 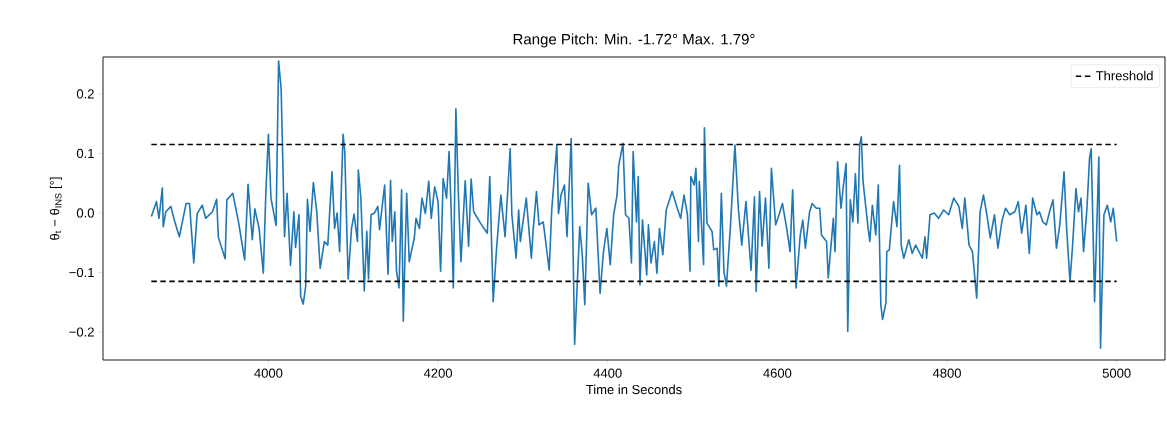 What do you see at coordinates (607, 373) in the screenshot?
I see `x-tick-label: 4400` at bounding box center [607, 373].